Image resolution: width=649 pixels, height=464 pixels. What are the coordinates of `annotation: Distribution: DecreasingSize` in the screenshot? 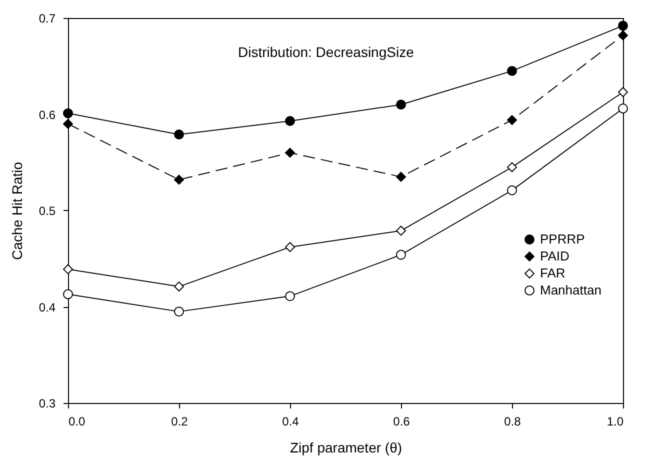 It's located at (326, 52).